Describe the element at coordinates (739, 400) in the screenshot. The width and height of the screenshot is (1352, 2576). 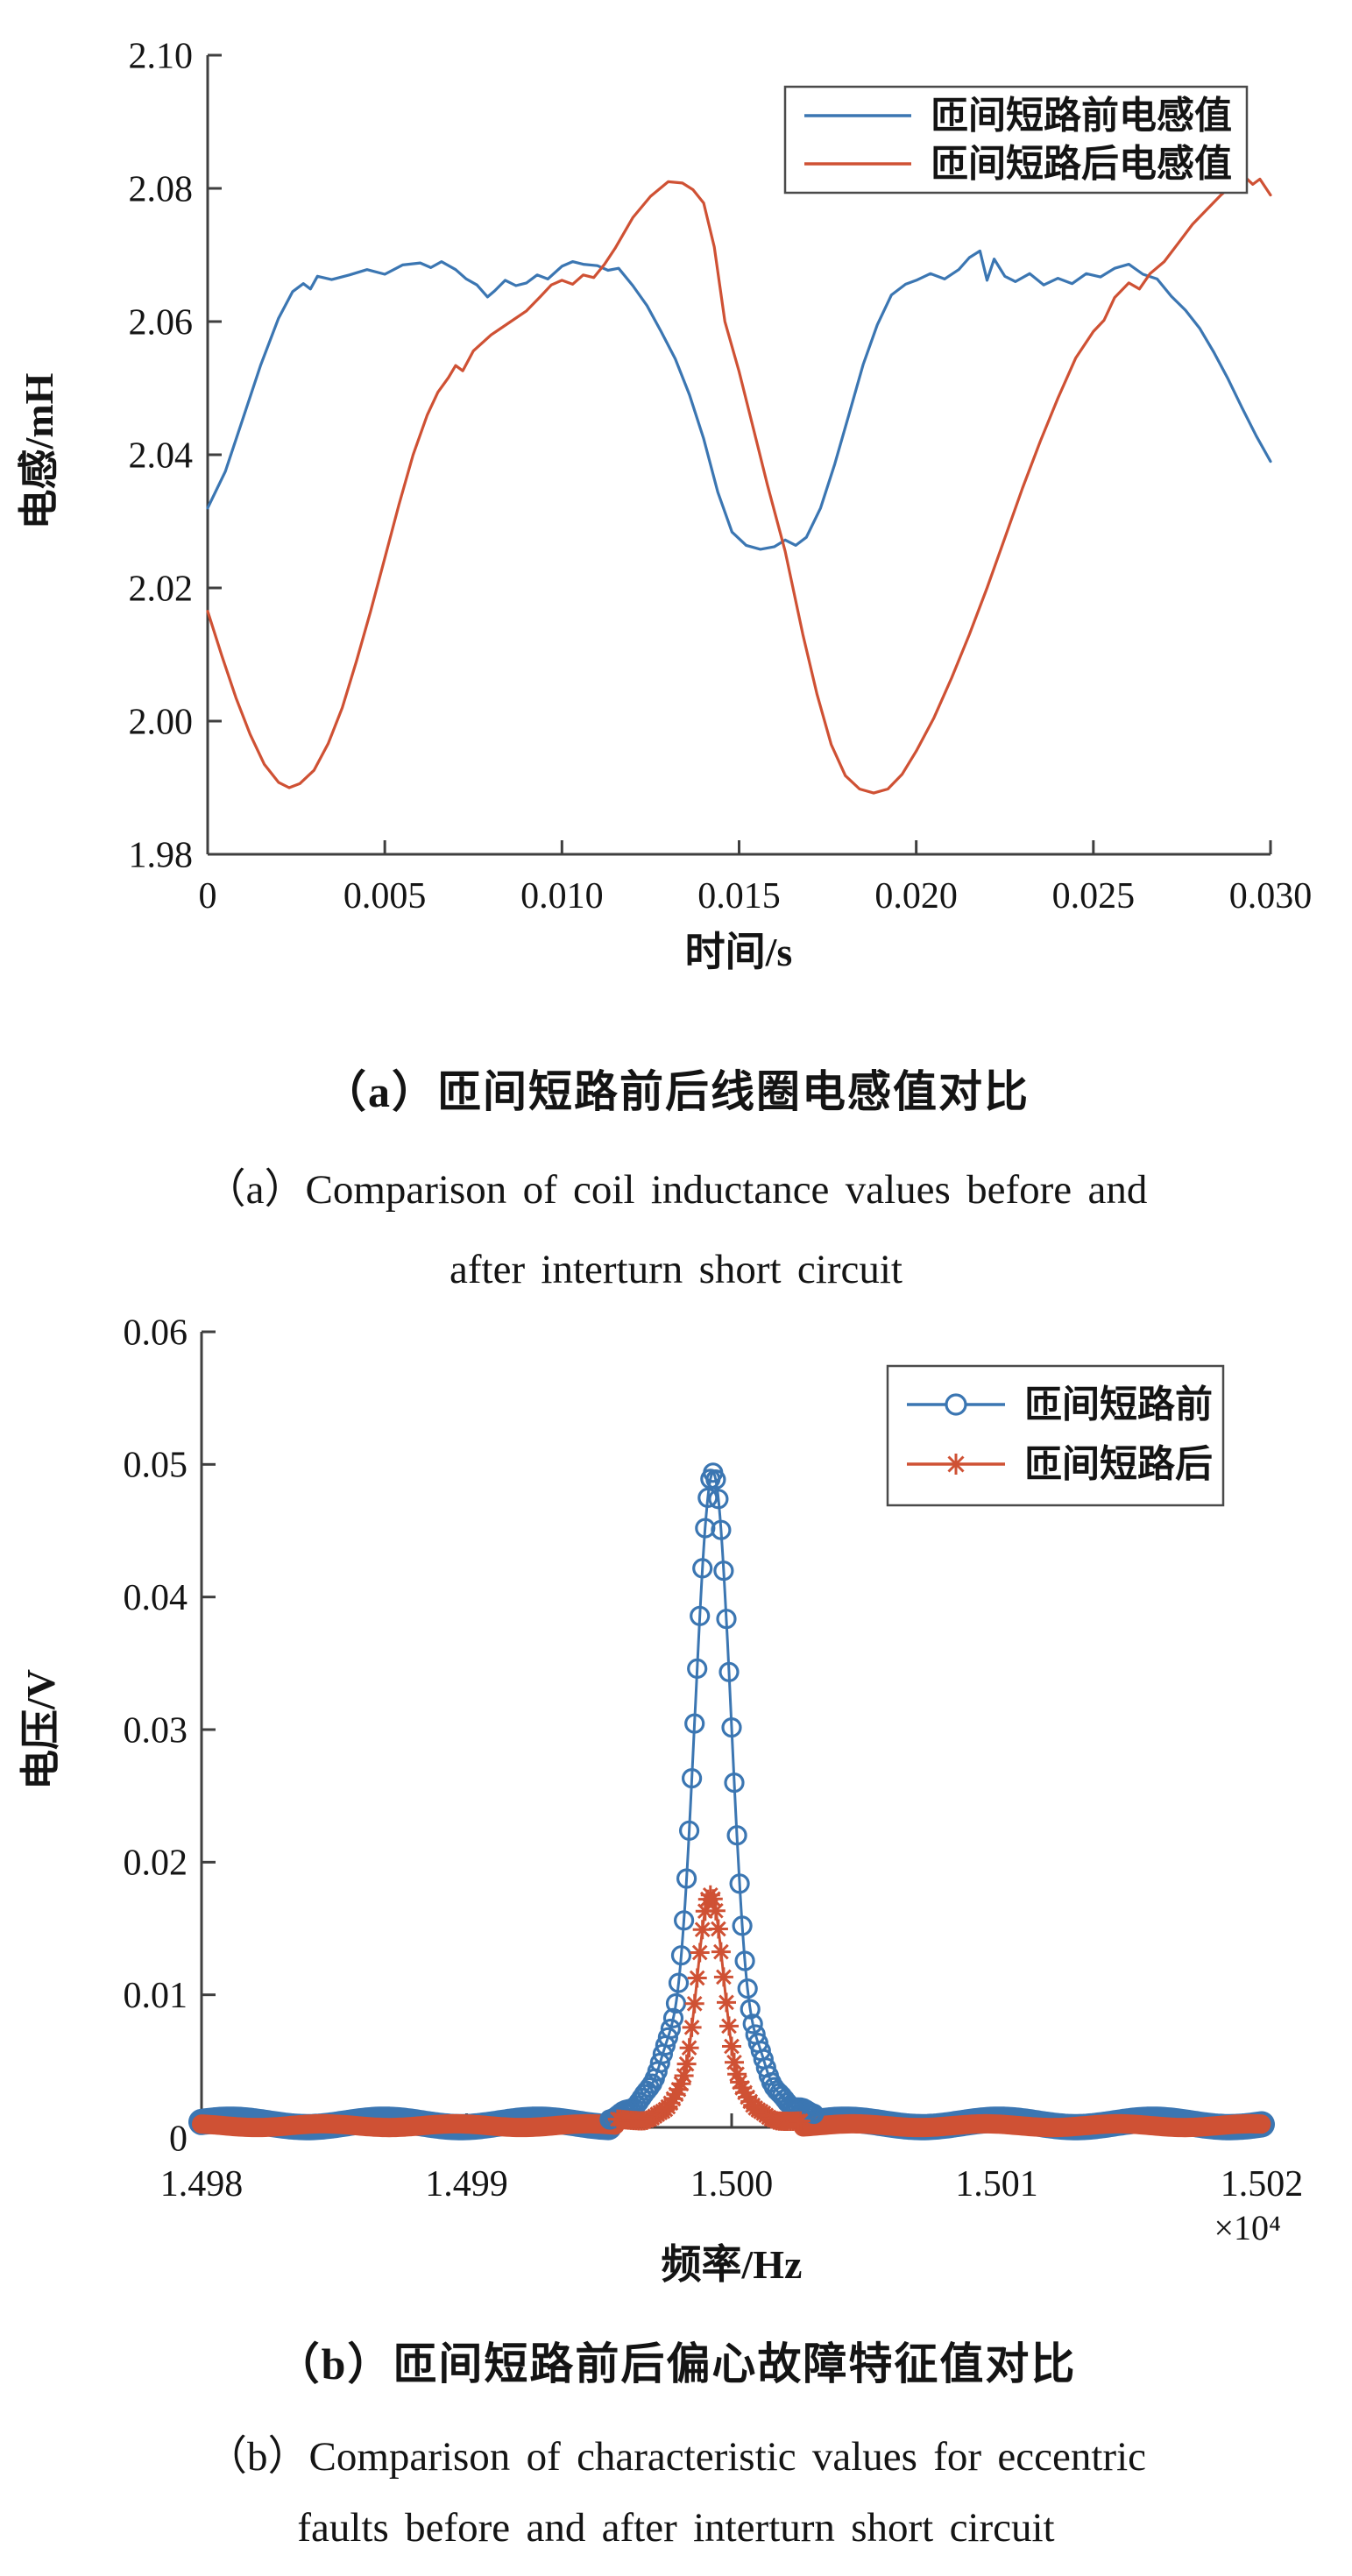
I see `chart1-series-blue` at that location.